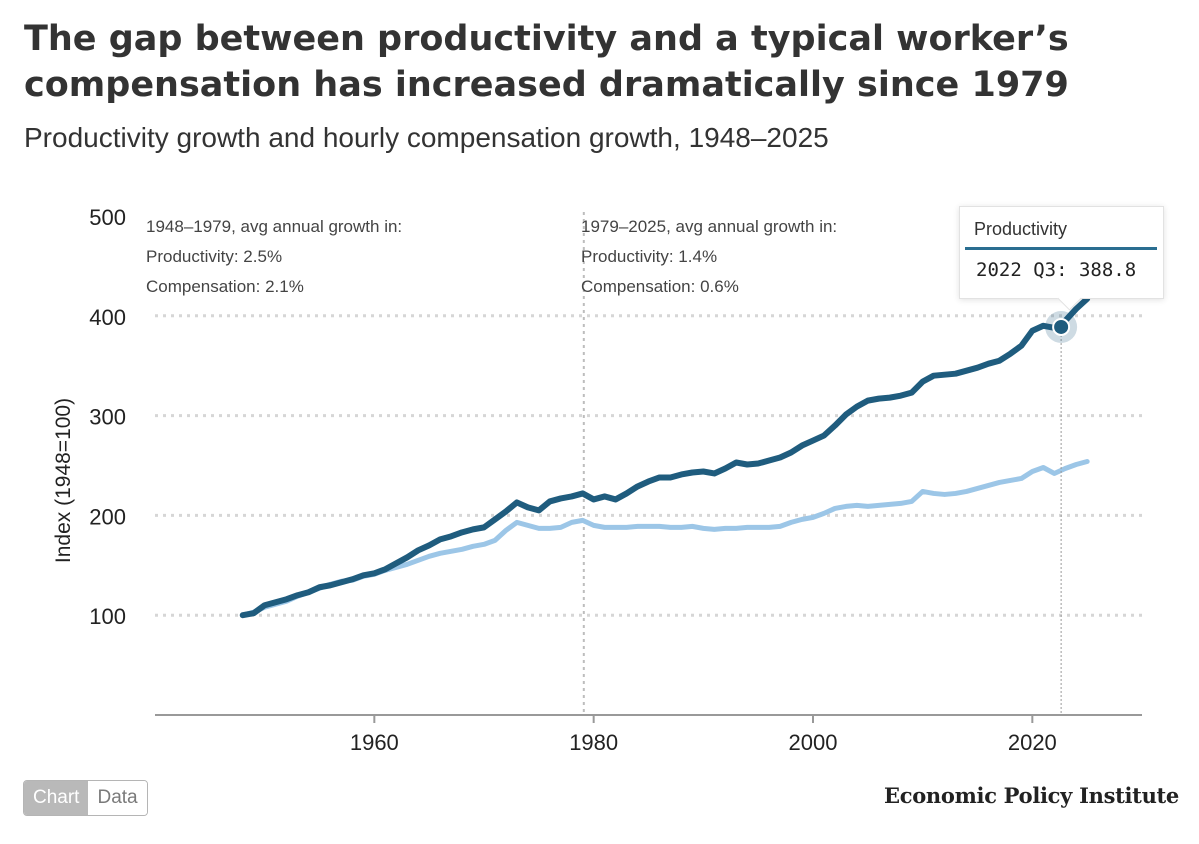 The height and width of the screenshot is (844, 1199). I want to click on y-tick-label: 300, so click(107, 417).